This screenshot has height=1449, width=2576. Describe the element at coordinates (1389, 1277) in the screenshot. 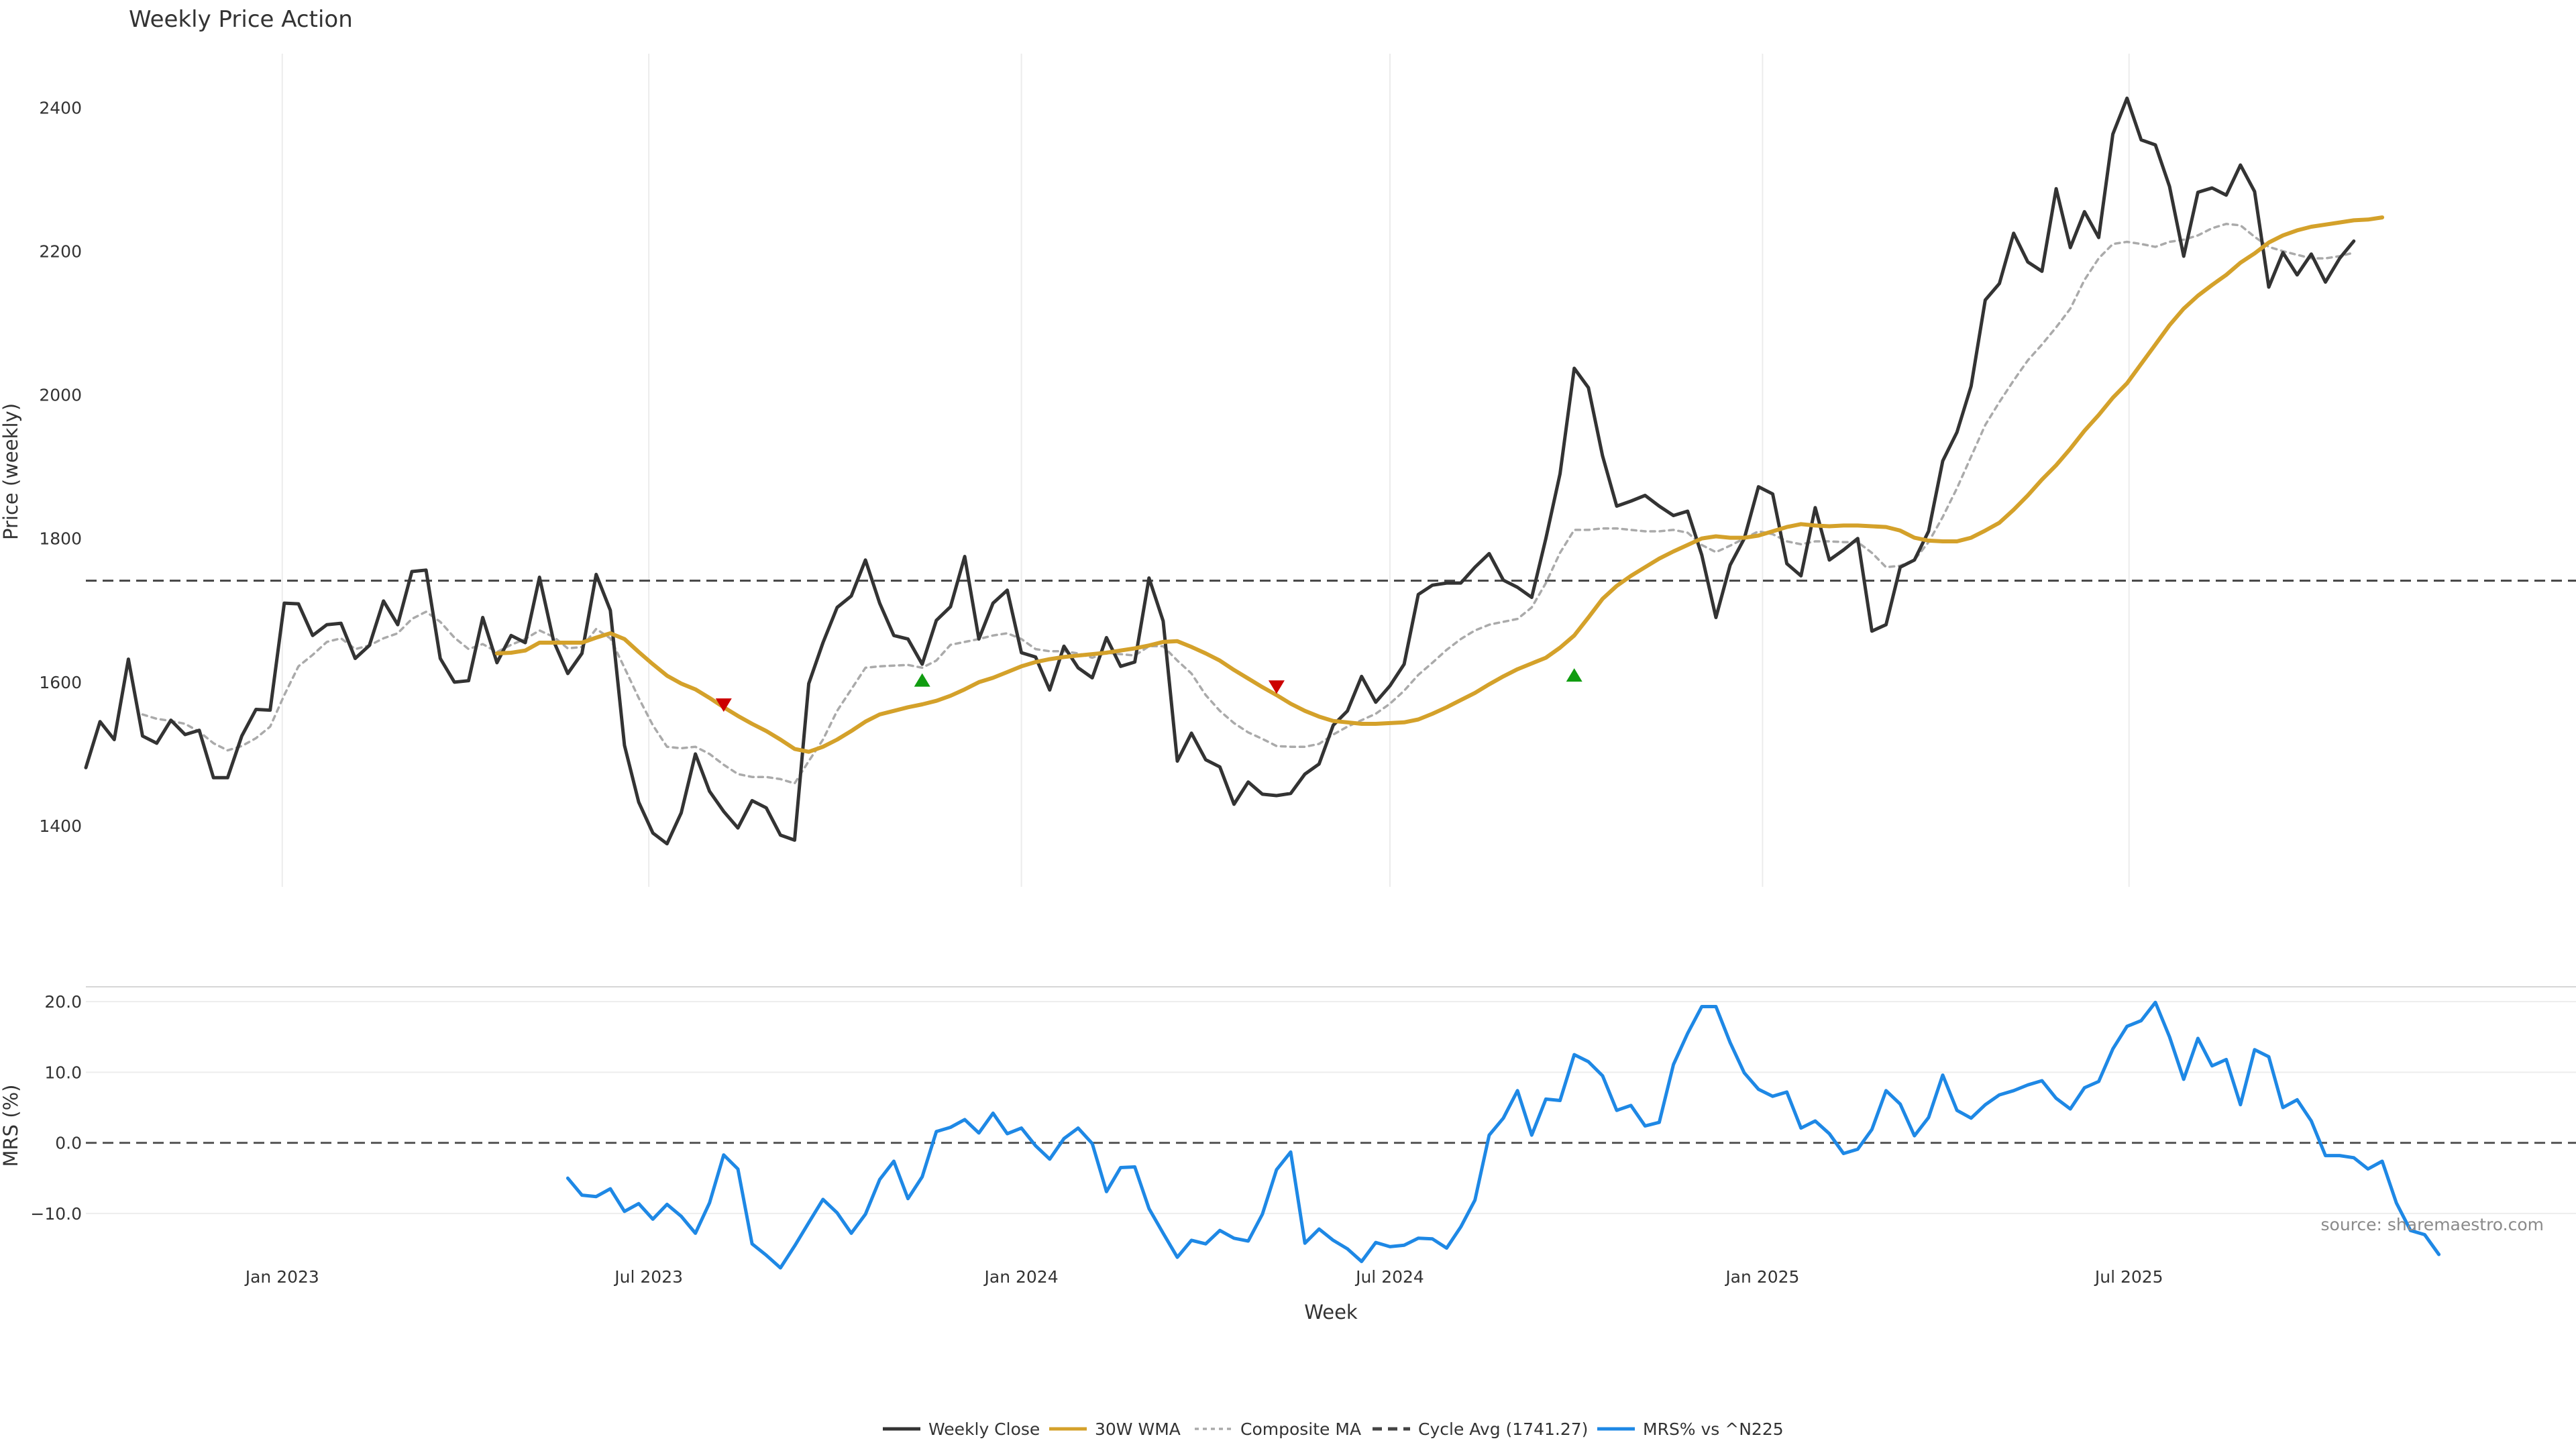

I see `x-tick-label: Jul 2024` at that location.